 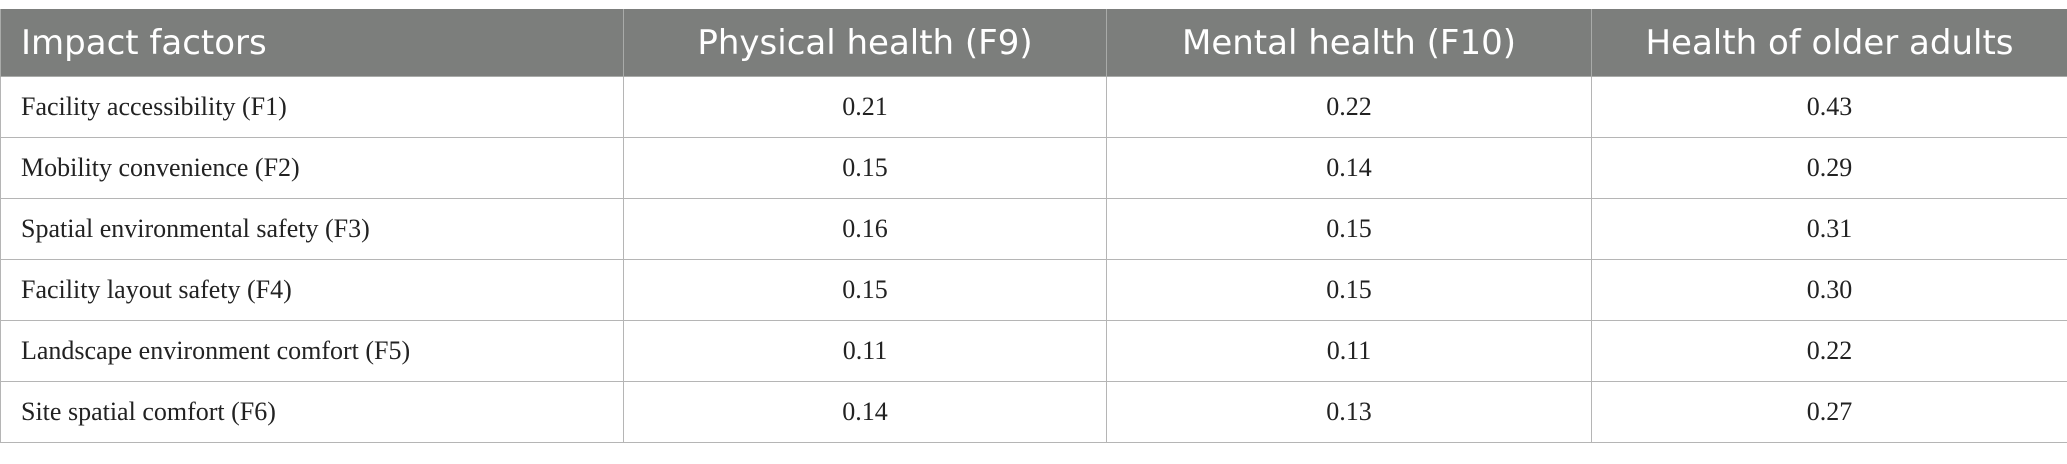 What do you see at coordinates (1349, 351) in the screenshot?
I see `mental-health-value: 0.11` at bounding box center [1349, 351].